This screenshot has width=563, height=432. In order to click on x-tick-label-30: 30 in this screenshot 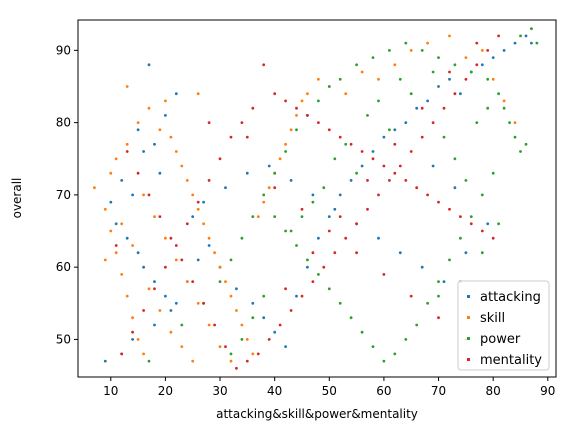, I will do `click(219, 391)`.